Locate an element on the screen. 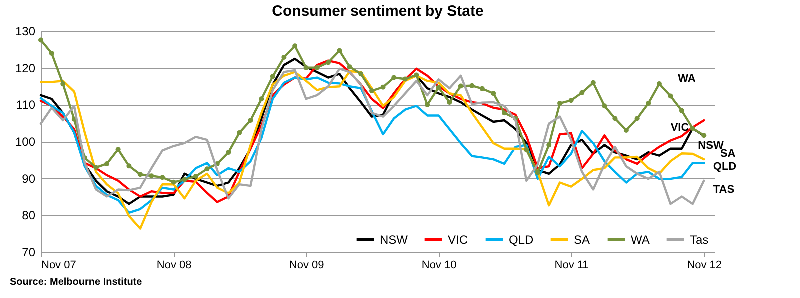 The height and width of the screenshot is (298, 800). x-tick-label: Nov 11 is located at coordinates (571, 266).